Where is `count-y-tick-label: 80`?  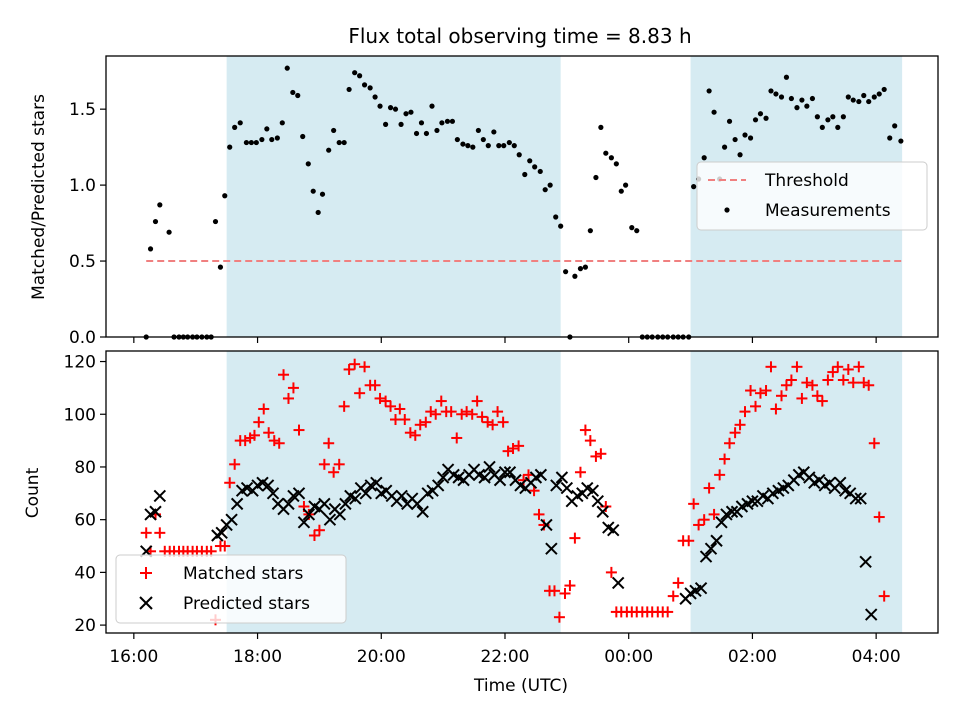 count-y-tick-label: 80 is located at coordinates (85, 468).